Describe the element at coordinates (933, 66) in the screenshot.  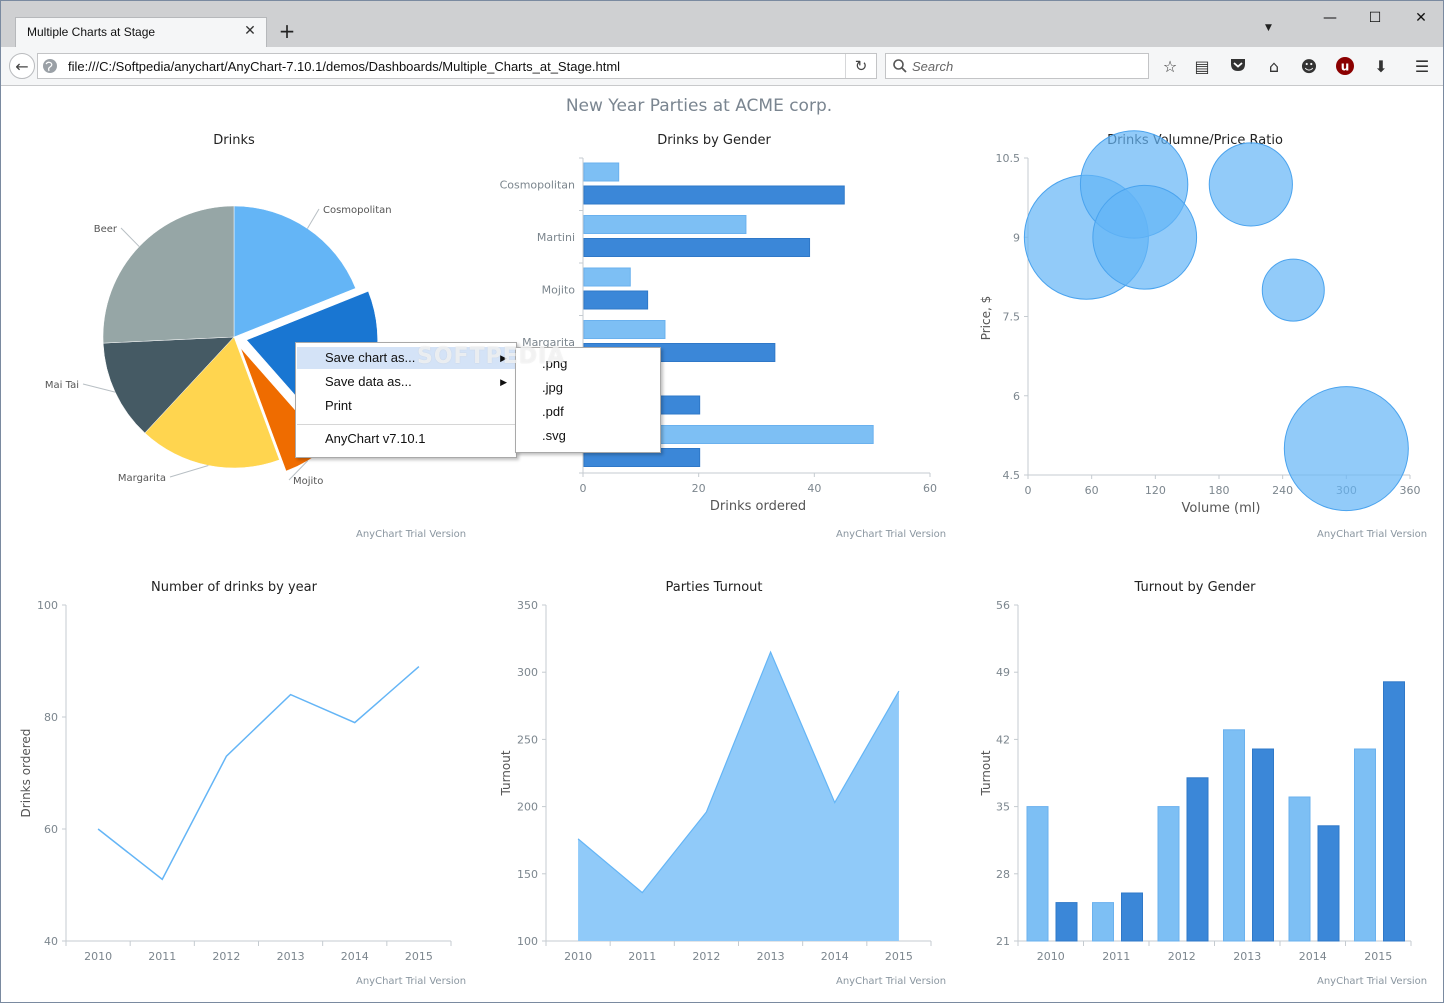
I see `search-placeholder: Search` at that location.